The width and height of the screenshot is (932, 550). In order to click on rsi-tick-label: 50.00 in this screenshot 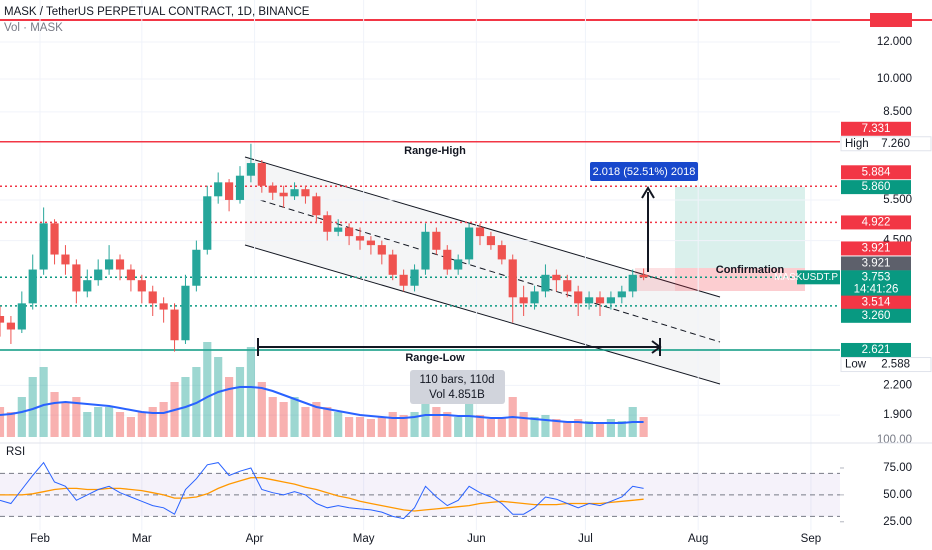, I will do `click(897, 495)`.